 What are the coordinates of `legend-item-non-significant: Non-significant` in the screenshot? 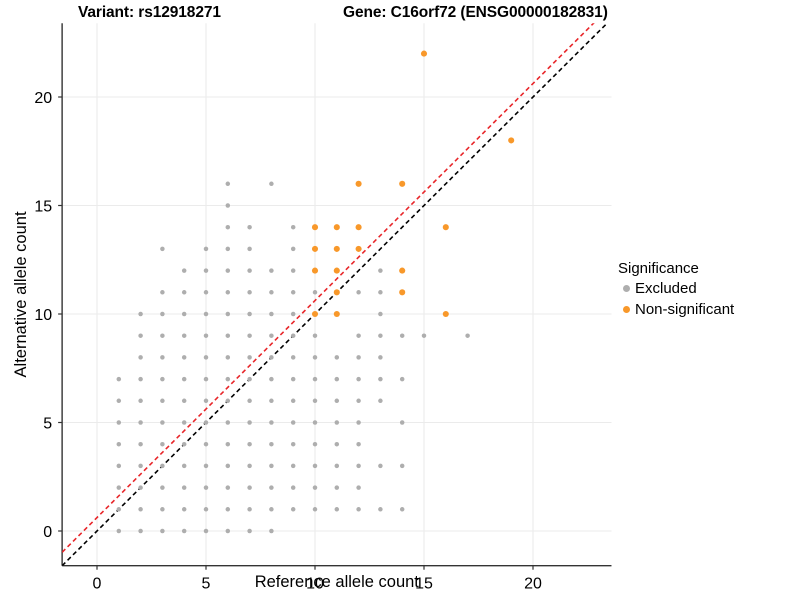 It's located at (708, 309).